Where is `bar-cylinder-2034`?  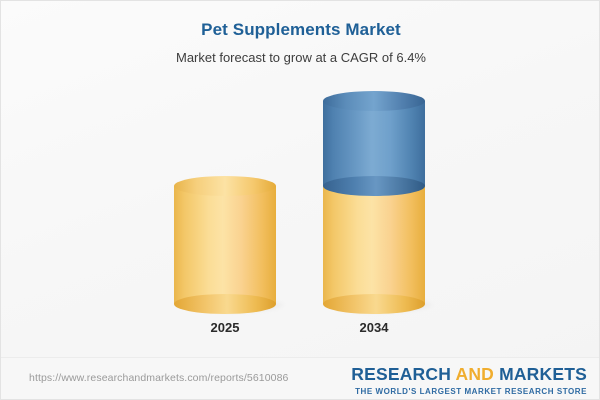
bar-cylinder-2034 is located at coordinates (374, 202).